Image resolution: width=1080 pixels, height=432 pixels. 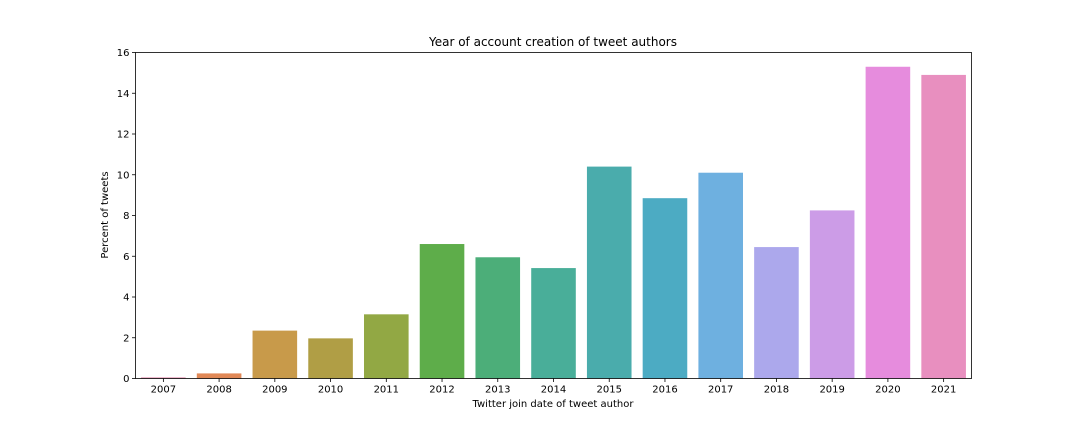 What do you see at coordinates (126, 338) in the screenshot?
I see `y-tick-label: 2` at bounding box center [126, 338].